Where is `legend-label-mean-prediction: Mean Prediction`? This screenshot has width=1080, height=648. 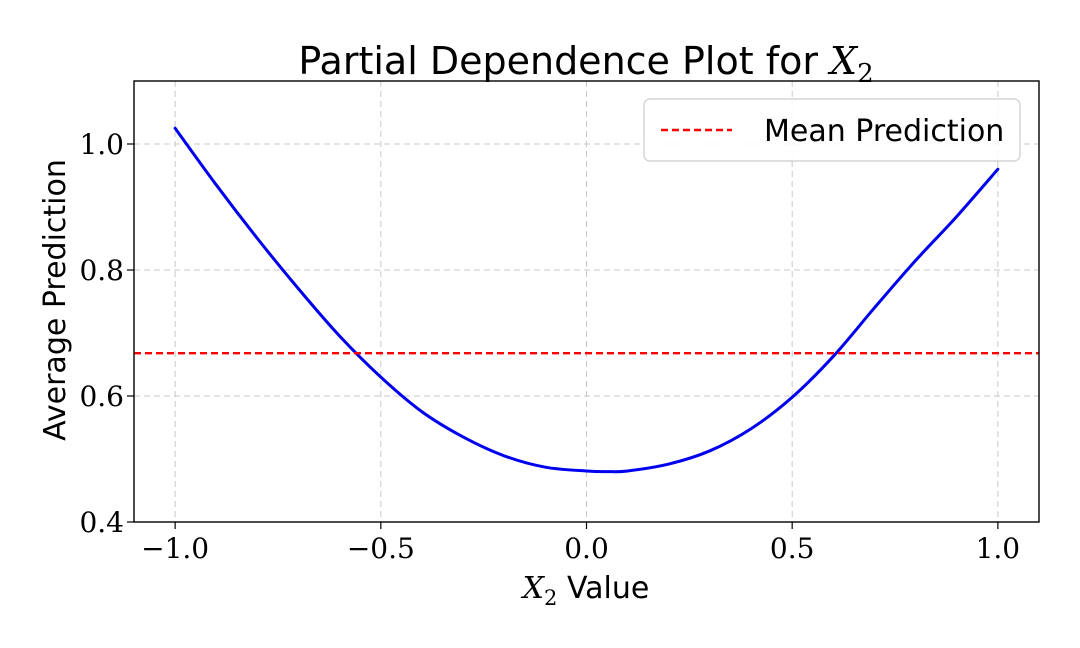 legend-label-mean-prediction: Mean Prediction is located at coordinates (884, 131).